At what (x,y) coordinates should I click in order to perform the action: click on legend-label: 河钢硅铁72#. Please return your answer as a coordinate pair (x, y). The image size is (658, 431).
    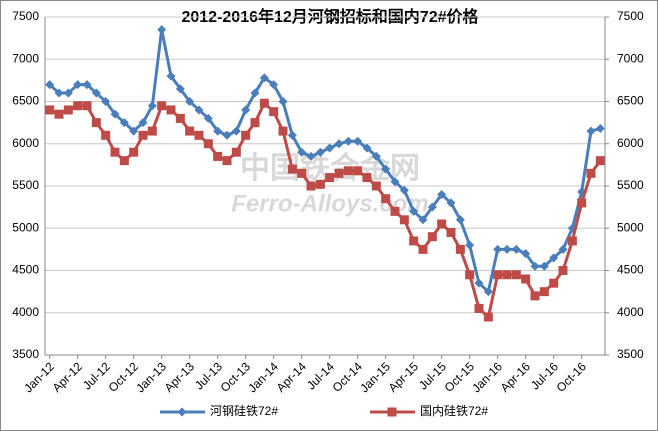
    Looking at the image, I should click on (244, 411).